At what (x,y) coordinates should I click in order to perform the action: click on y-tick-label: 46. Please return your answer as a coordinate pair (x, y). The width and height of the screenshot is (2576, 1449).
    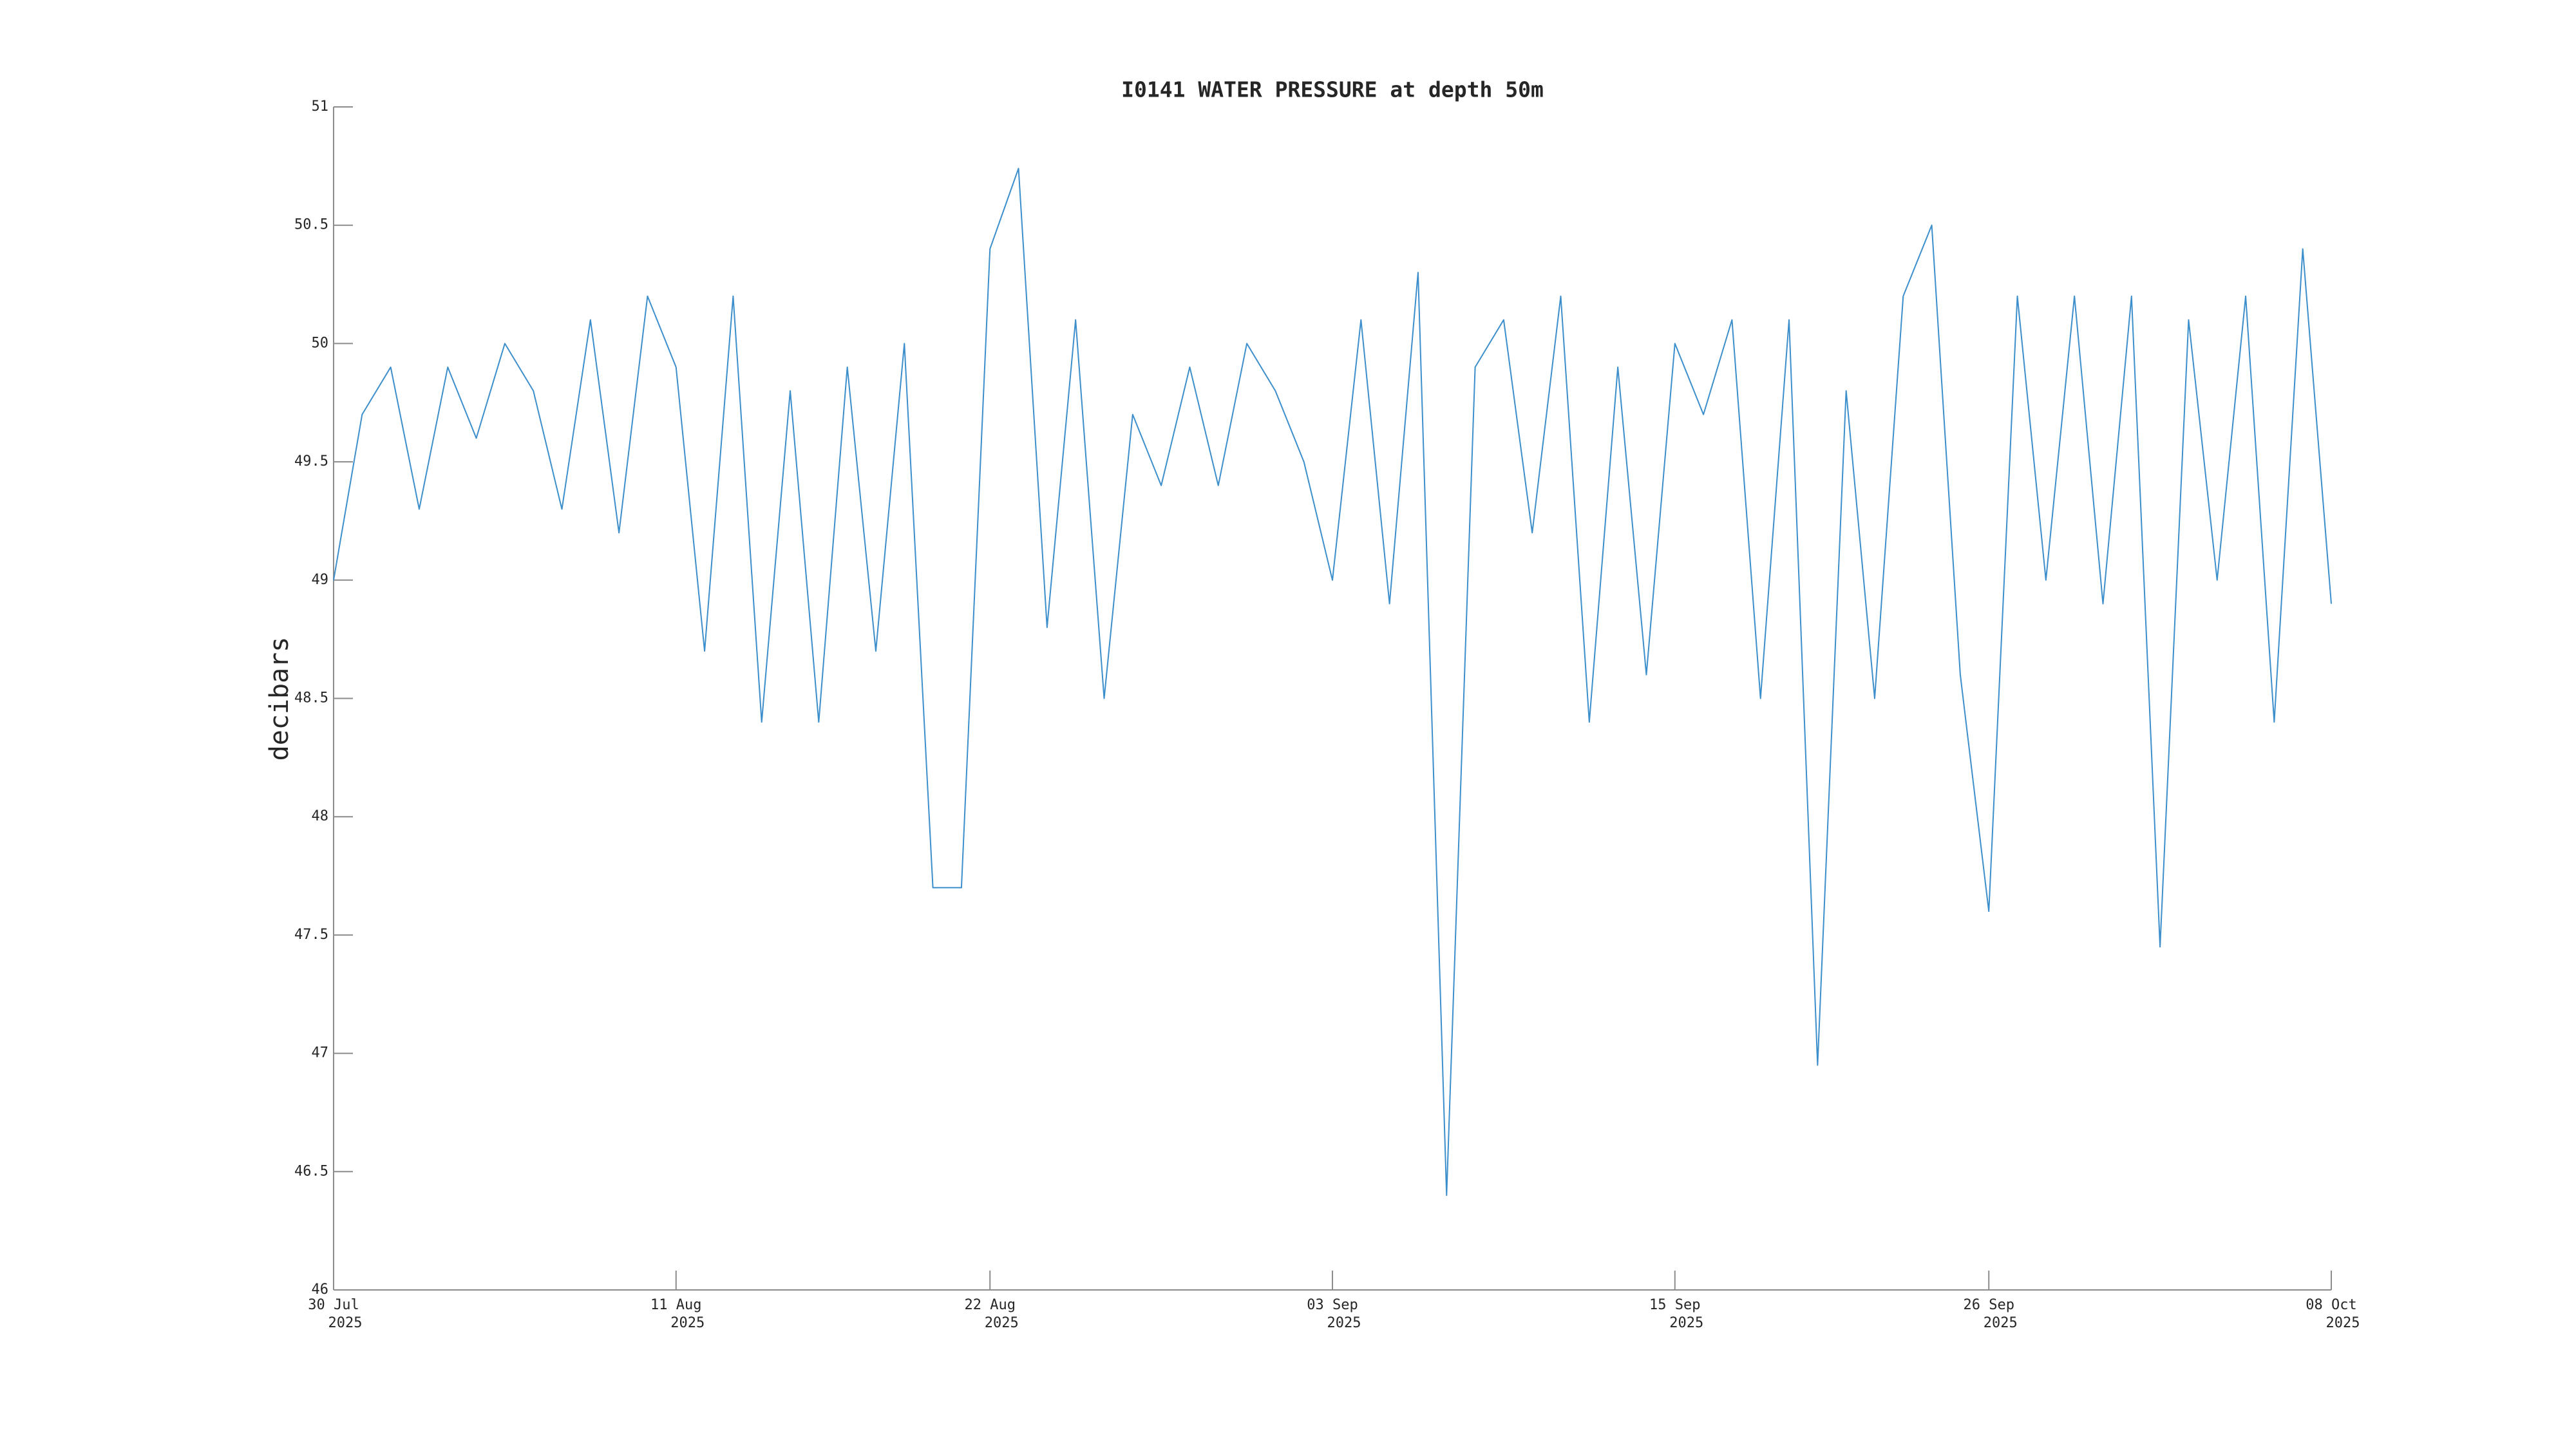
    Looking at the image, I should click on (320, 1290).